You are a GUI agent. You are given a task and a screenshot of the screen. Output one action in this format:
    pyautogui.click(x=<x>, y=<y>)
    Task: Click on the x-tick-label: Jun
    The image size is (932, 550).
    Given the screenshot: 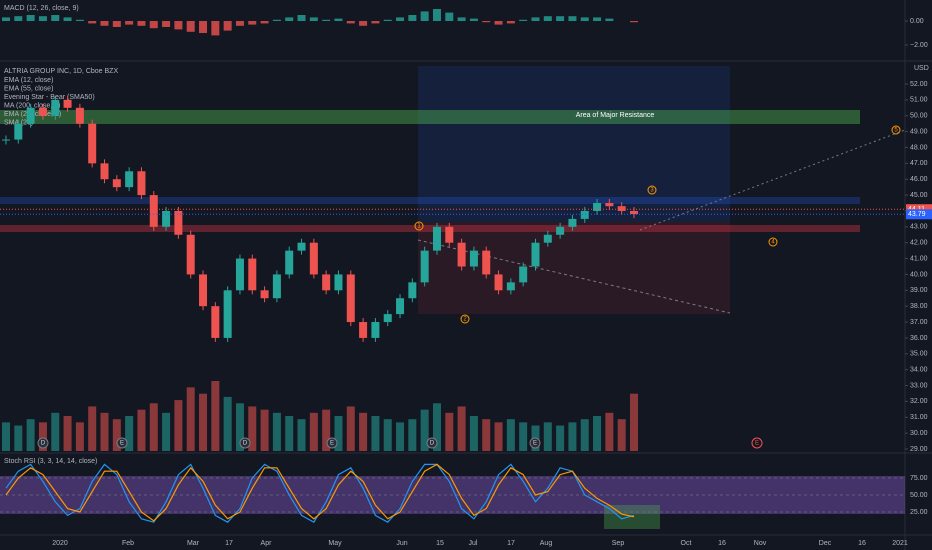 What is the action you would take?
    pyautogui.click(x=401, y=543)
    